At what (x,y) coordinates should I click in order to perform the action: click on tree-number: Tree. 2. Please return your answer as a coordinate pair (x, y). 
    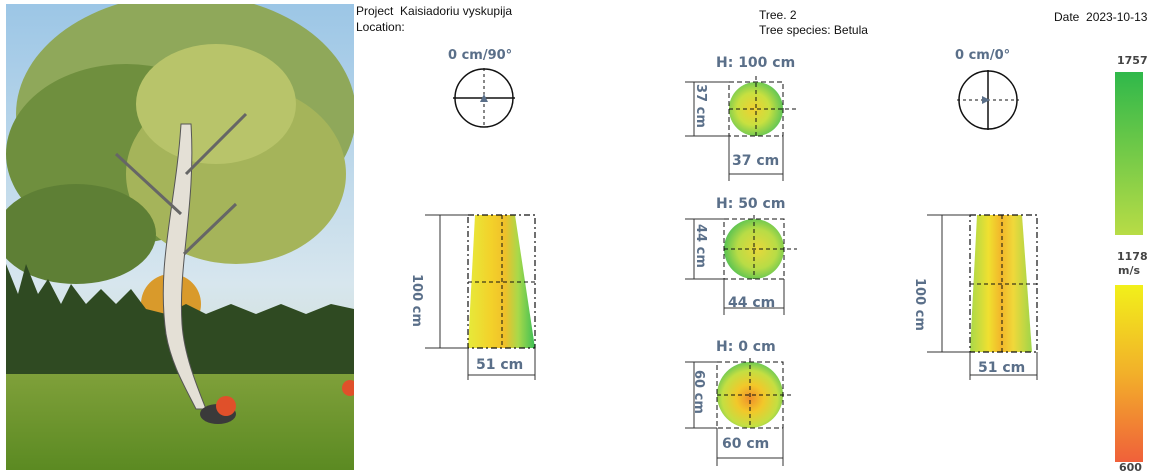
    Looking at the image, I should click on (778, 15).